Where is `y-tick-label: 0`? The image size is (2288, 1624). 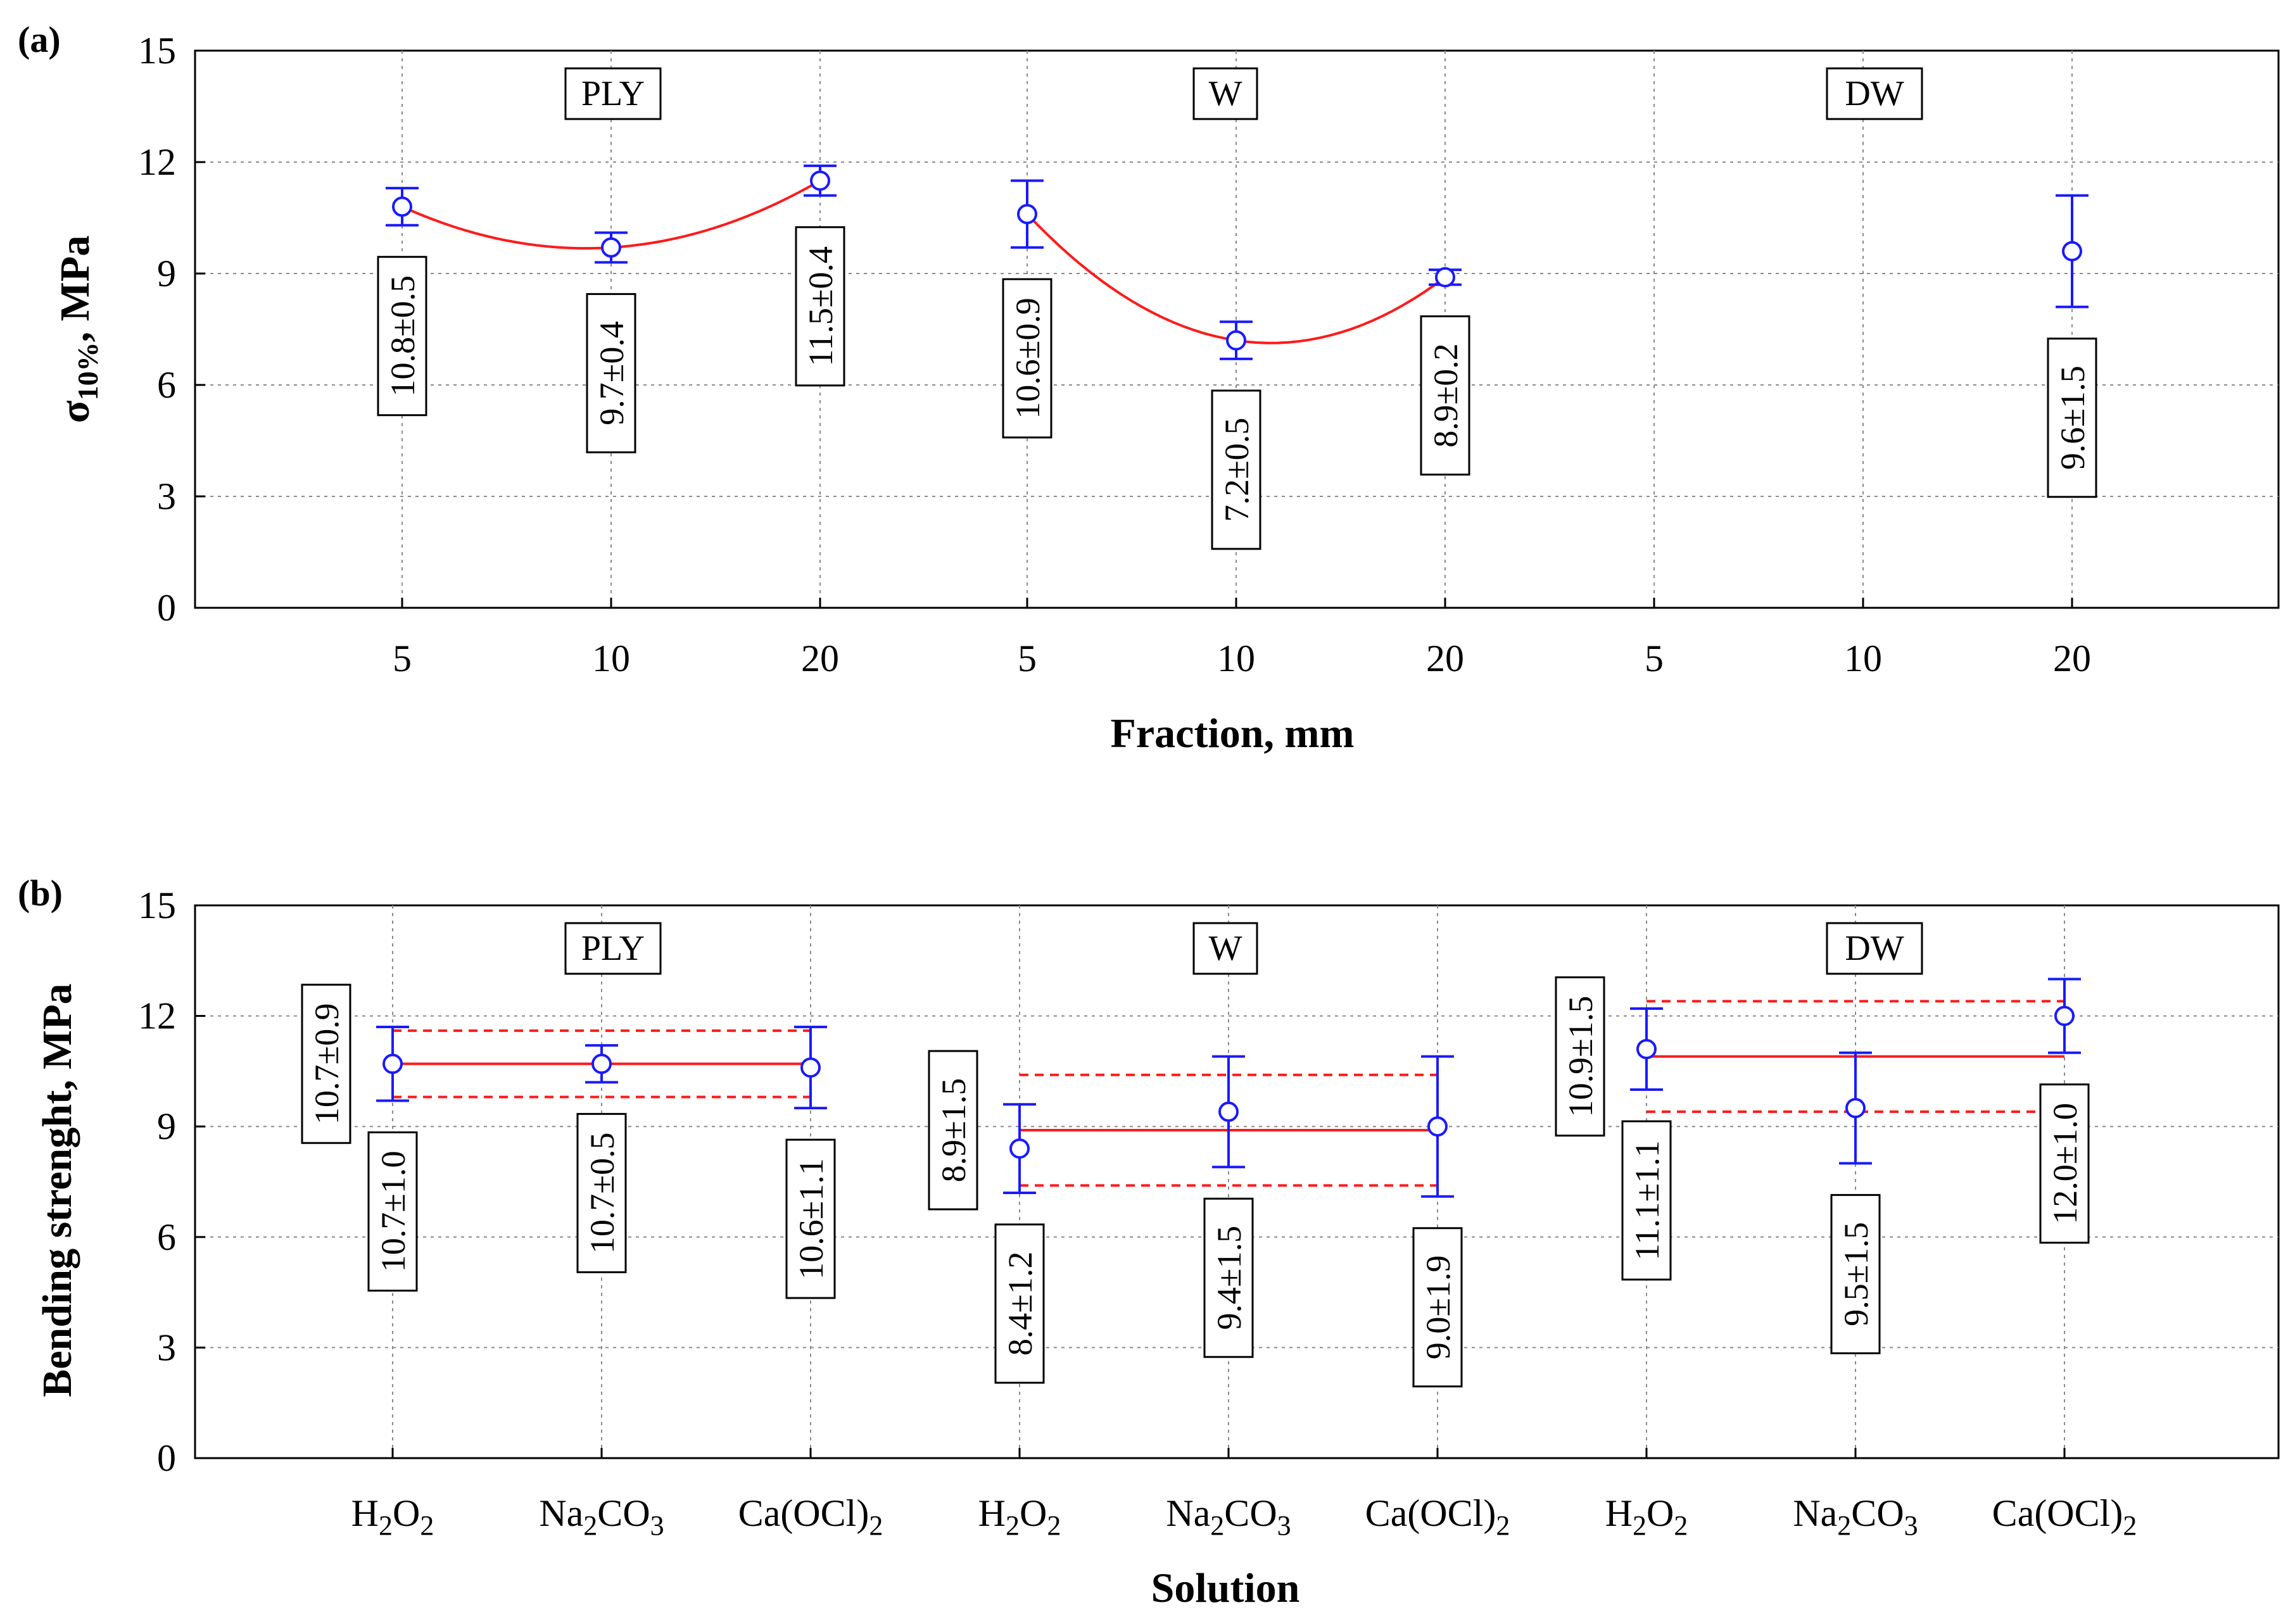 y-tick-label: 0 is located at coordinates (167, 1458).